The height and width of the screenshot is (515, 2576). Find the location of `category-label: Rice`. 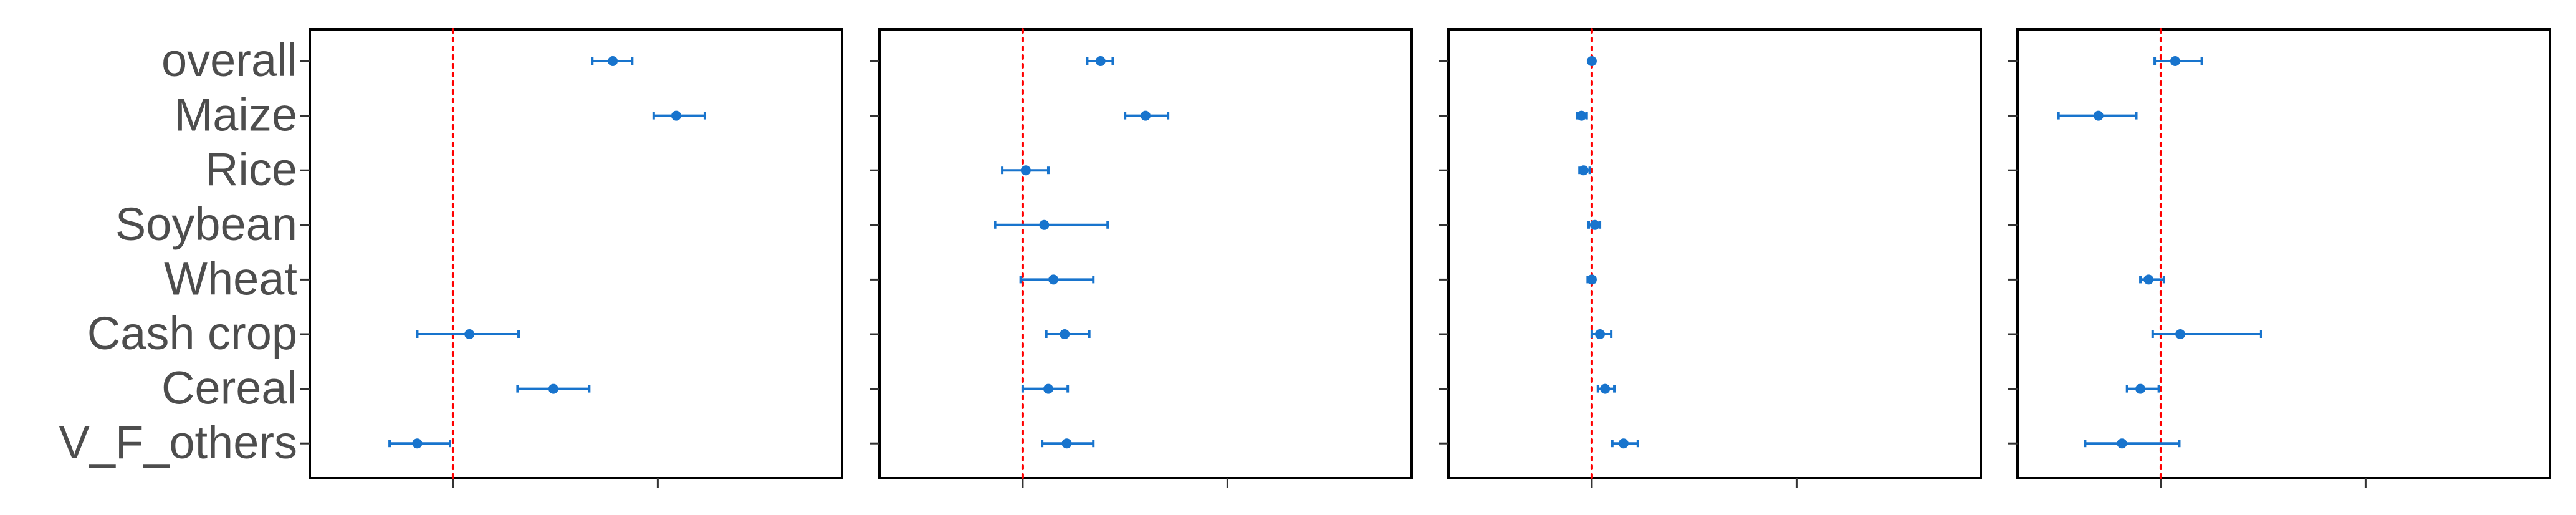

category-label: Rice is located at coordinates (251, 169).